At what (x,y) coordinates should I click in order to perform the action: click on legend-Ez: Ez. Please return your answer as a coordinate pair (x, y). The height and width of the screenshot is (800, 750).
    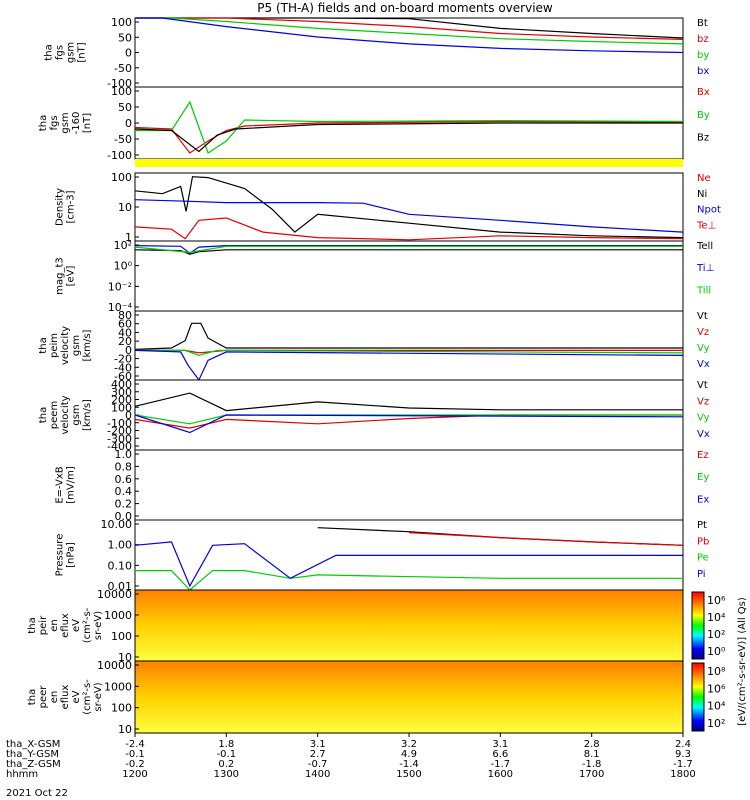
    Looking at the image, I should click on (703, 455).